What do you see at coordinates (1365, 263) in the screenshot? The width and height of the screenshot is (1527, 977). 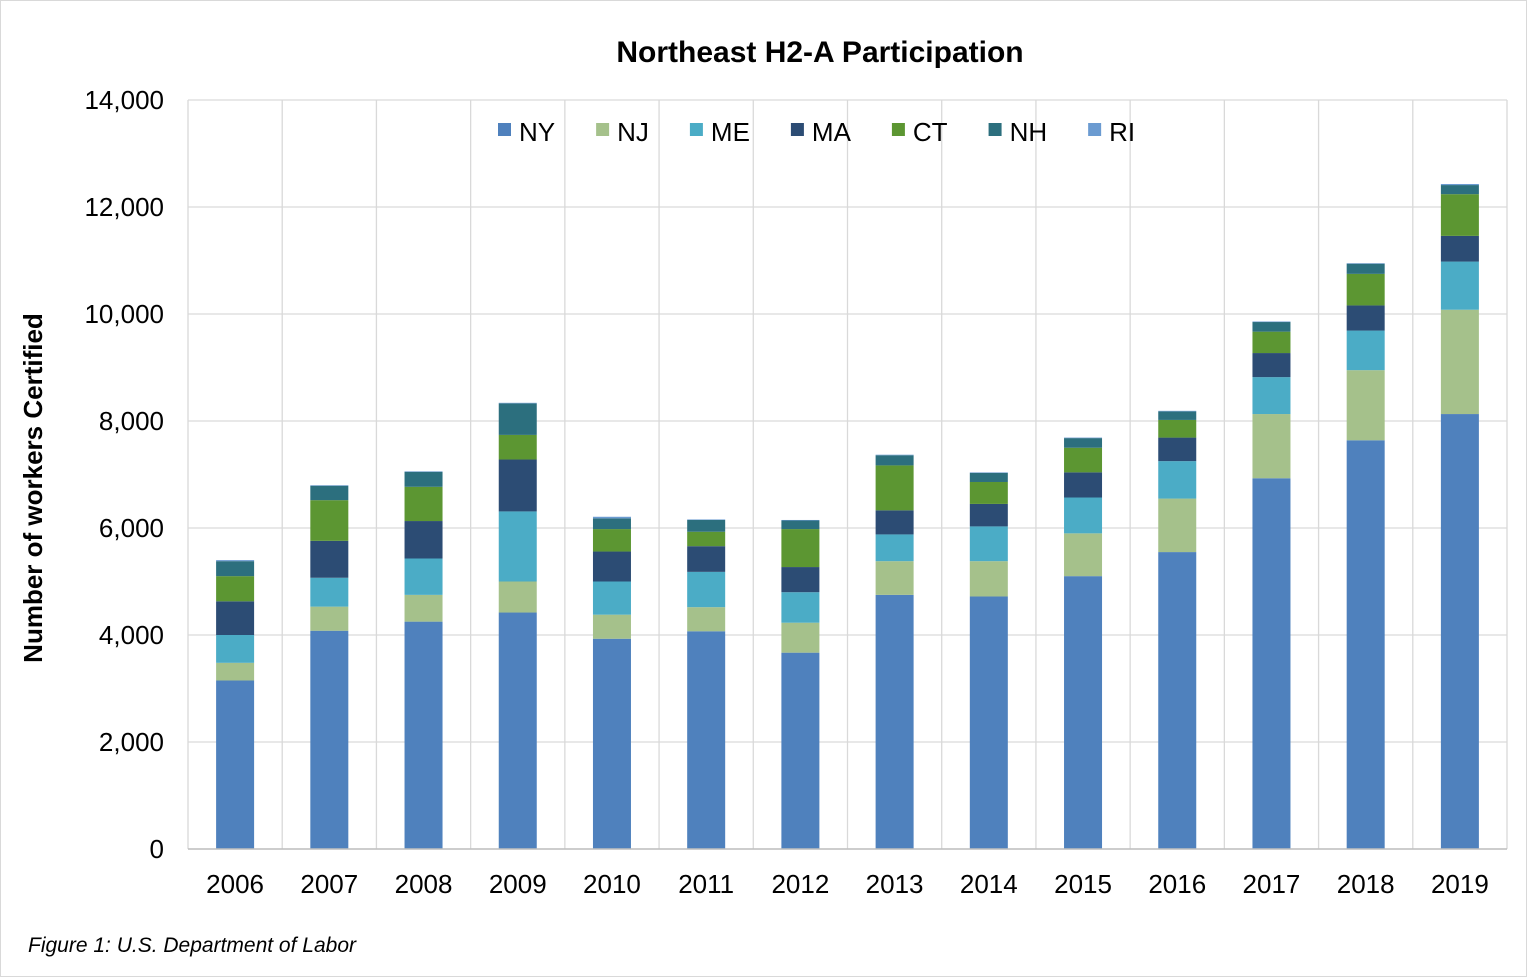 I see `bar-segment-ri-2018` at bounding box center [1365, 263].